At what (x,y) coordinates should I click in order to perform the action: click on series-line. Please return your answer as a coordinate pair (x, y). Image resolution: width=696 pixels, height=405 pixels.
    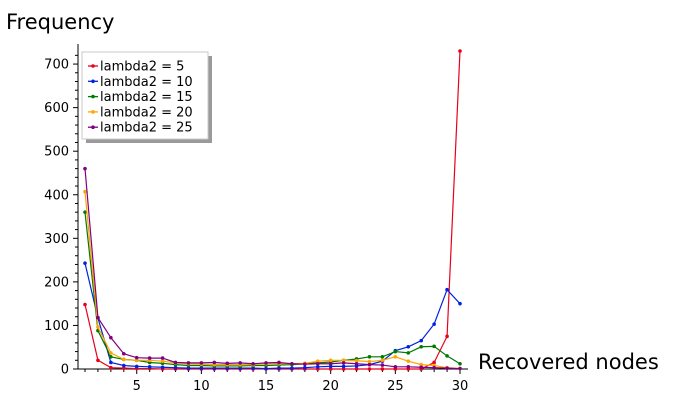
    Looking at the image, I should click on (272, 316).